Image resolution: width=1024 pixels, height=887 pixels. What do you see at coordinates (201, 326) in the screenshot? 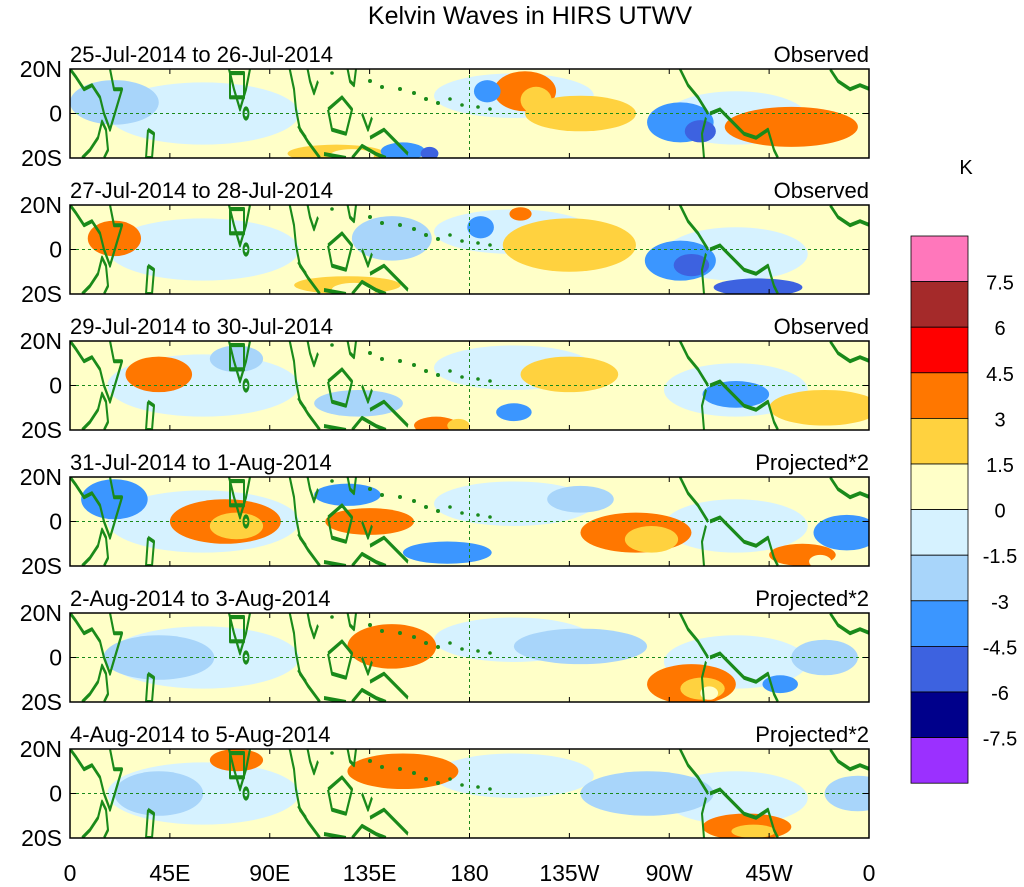
I see `panel-date-range: 29-Jul-2014 to 30-Jul-2014` at bounding box center [201, 326].